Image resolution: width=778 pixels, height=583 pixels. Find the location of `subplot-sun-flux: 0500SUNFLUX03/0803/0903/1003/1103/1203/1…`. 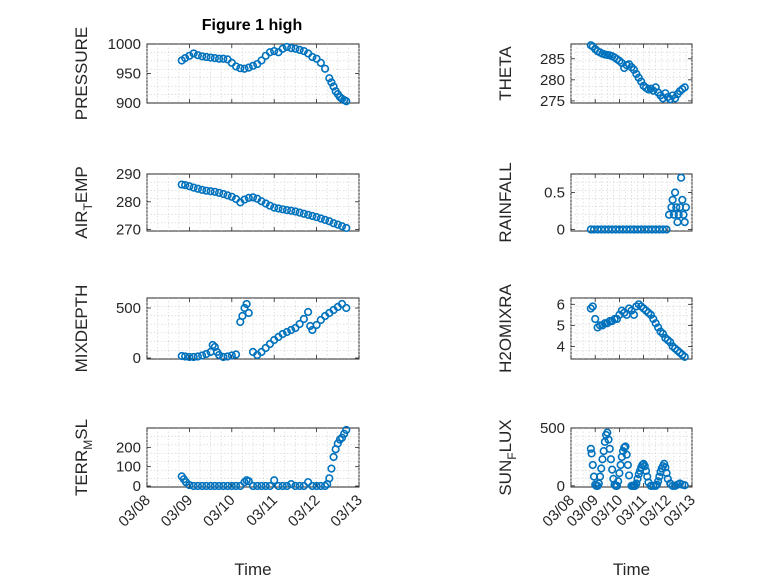

subplot-sun-flux: 0500SUNFLUX03/0803/0903/1003/1103/1203/1… is located at coordinates (597, 499).